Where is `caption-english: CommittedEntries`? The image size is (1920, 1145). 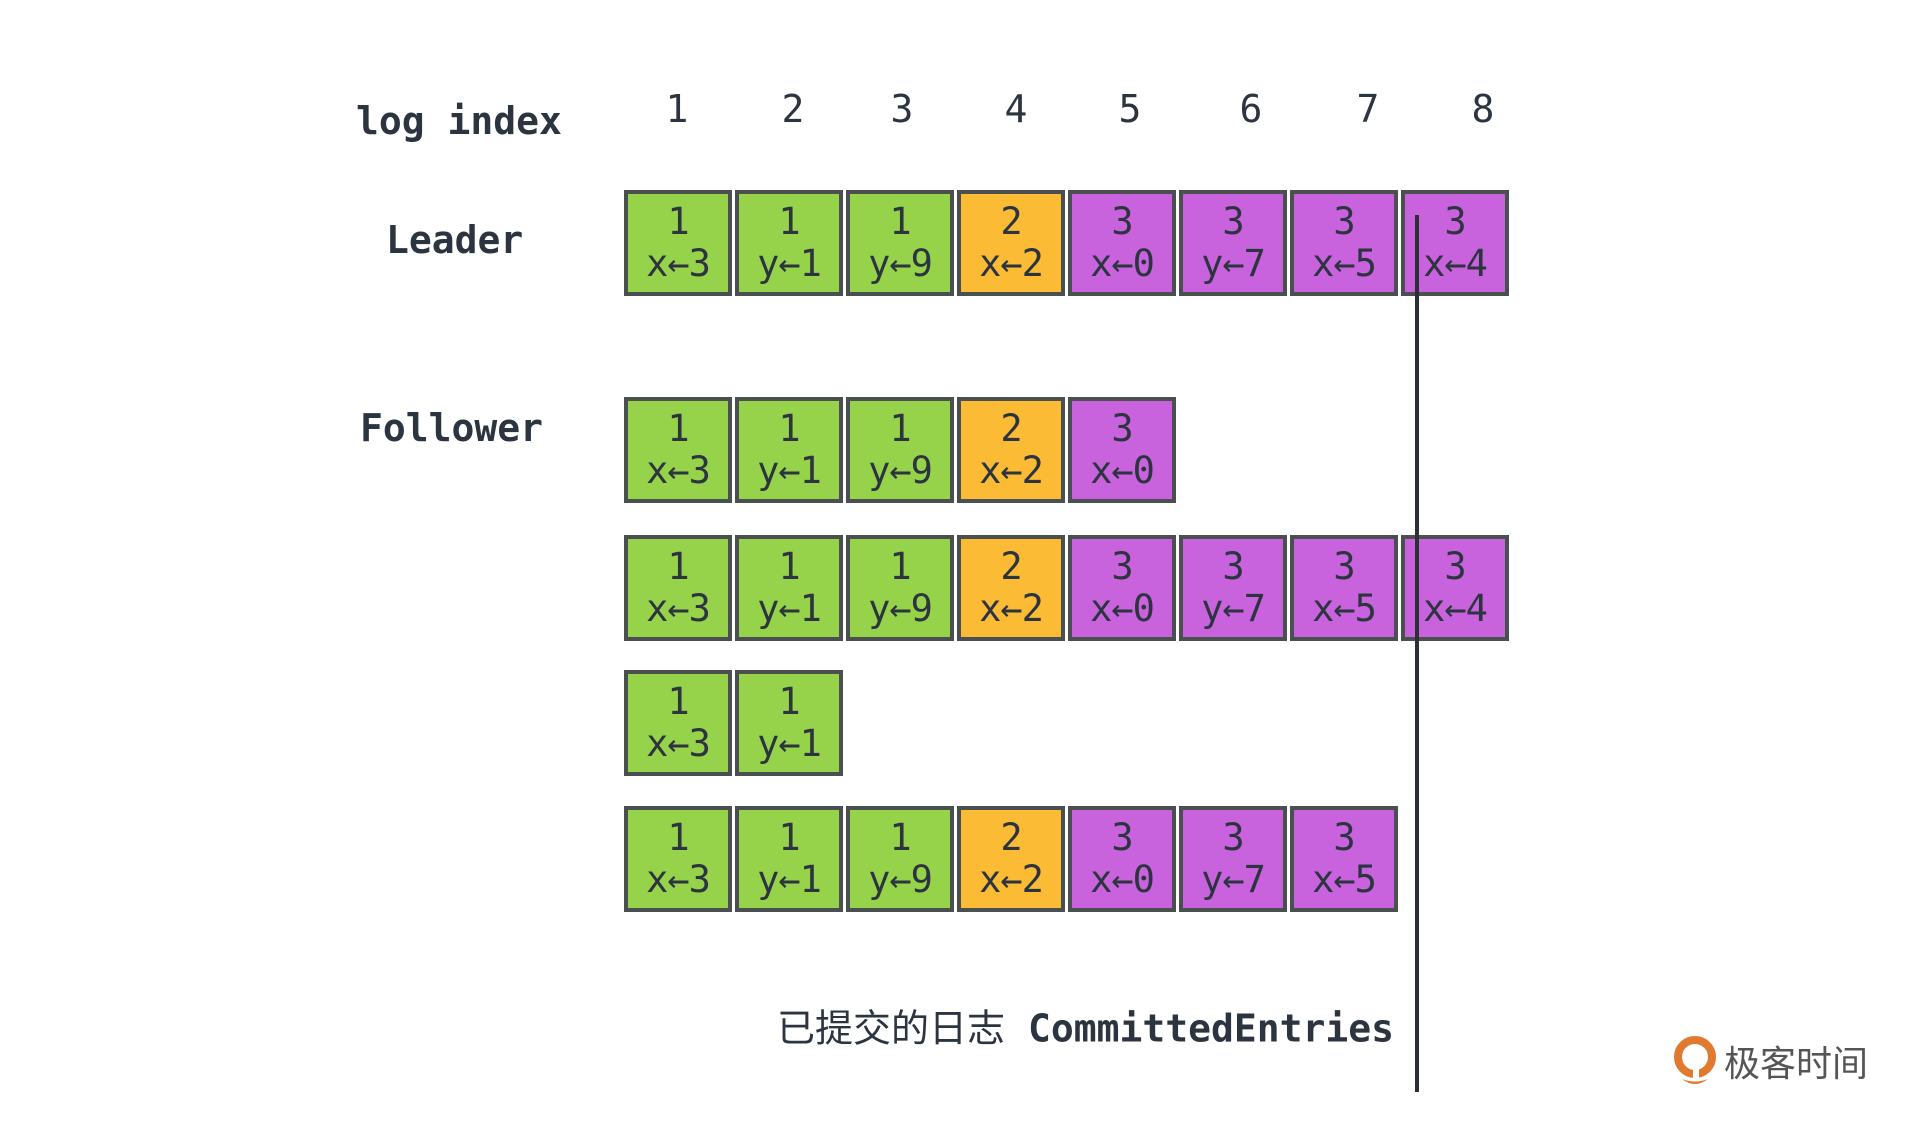
caption-english: CommittedEntries is located at coordinates (1210, 1028).